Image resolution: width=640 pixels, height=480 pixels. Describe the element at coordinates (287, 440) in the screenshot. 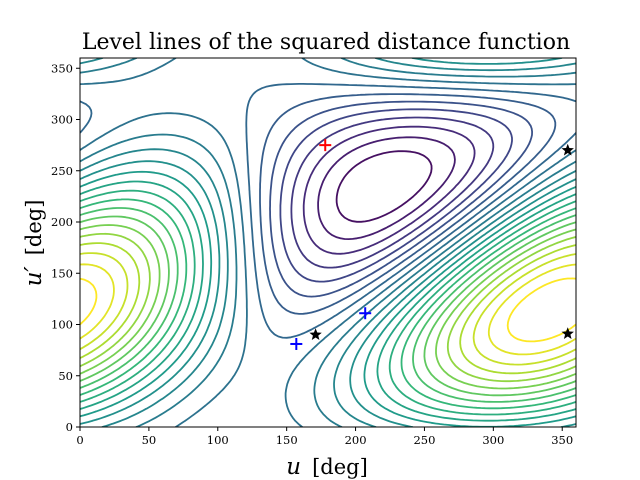

I see `x-tick-label: 150` at that location.